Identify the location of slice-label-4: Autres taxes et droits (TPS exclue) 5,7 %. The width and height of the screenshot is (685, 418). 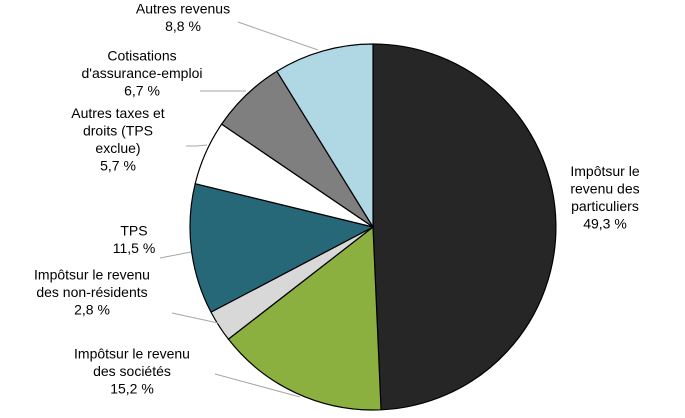
(117, 139).